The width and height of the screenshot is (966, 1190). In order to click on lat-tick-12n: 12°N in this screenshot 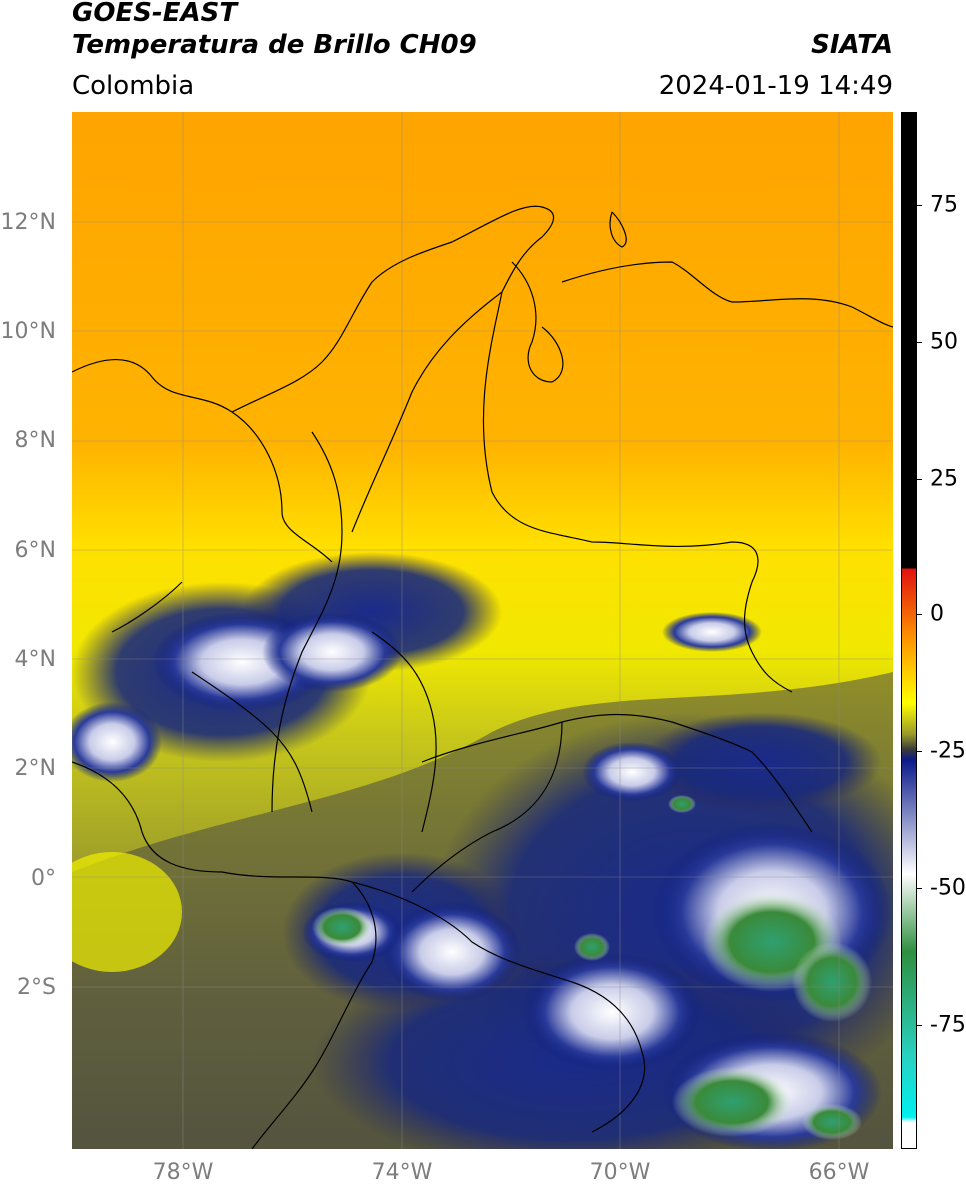, I will do `click(28, 222)`.